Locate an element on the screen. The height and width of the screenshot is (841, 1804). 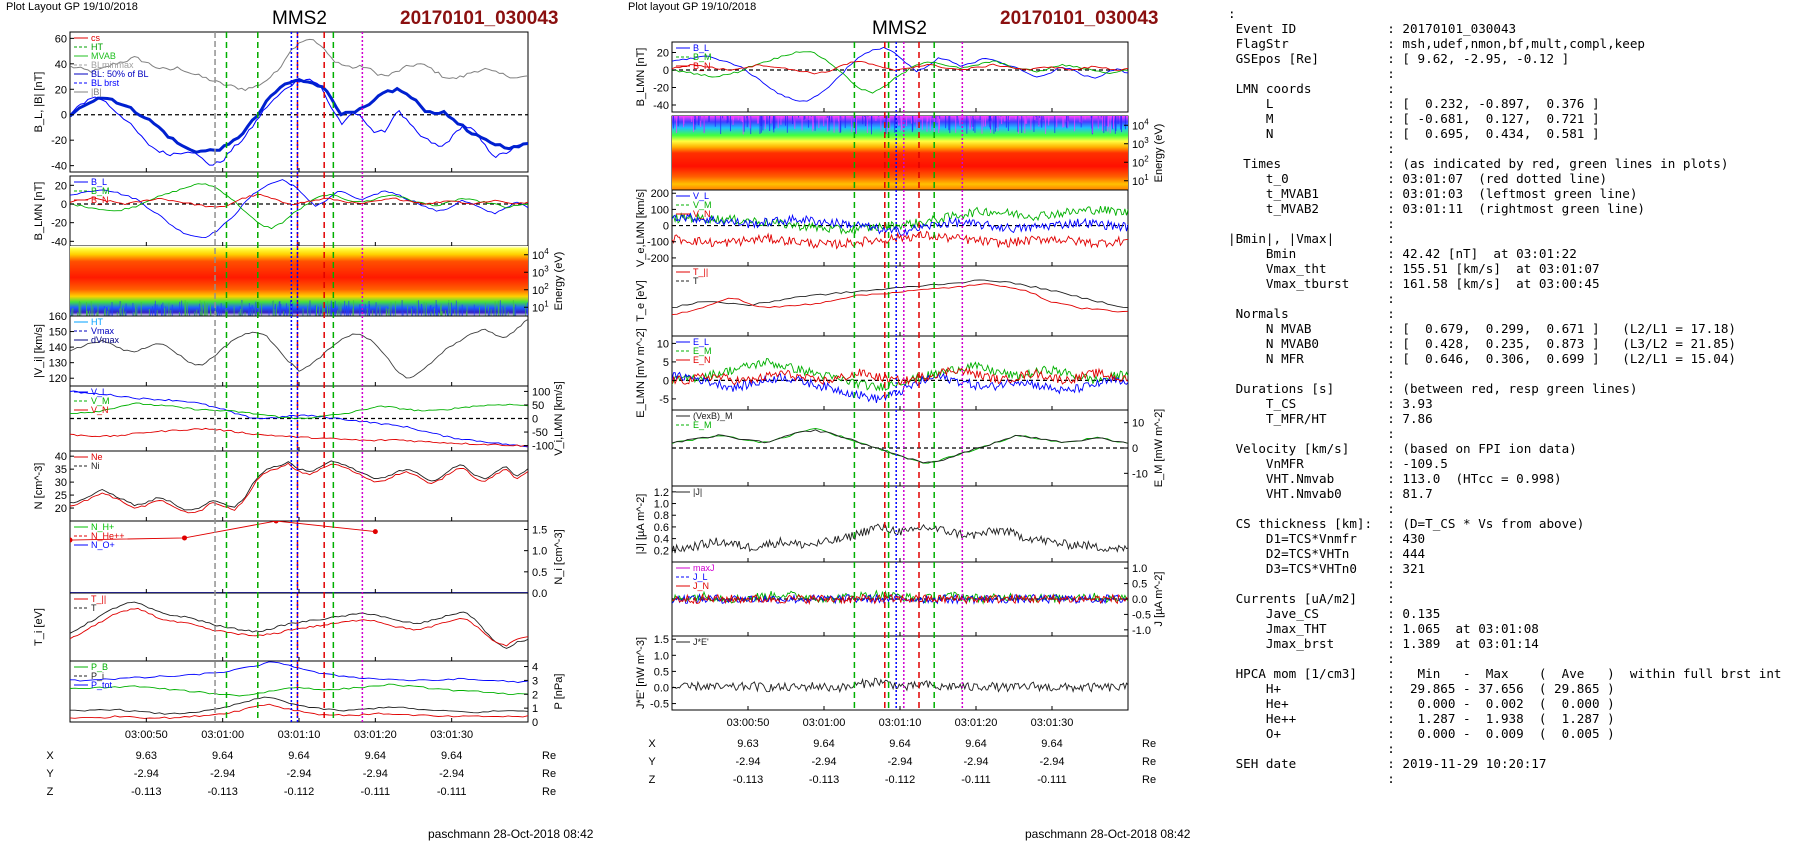
legend-label: N_O+ is located at coordinates (103, 545).